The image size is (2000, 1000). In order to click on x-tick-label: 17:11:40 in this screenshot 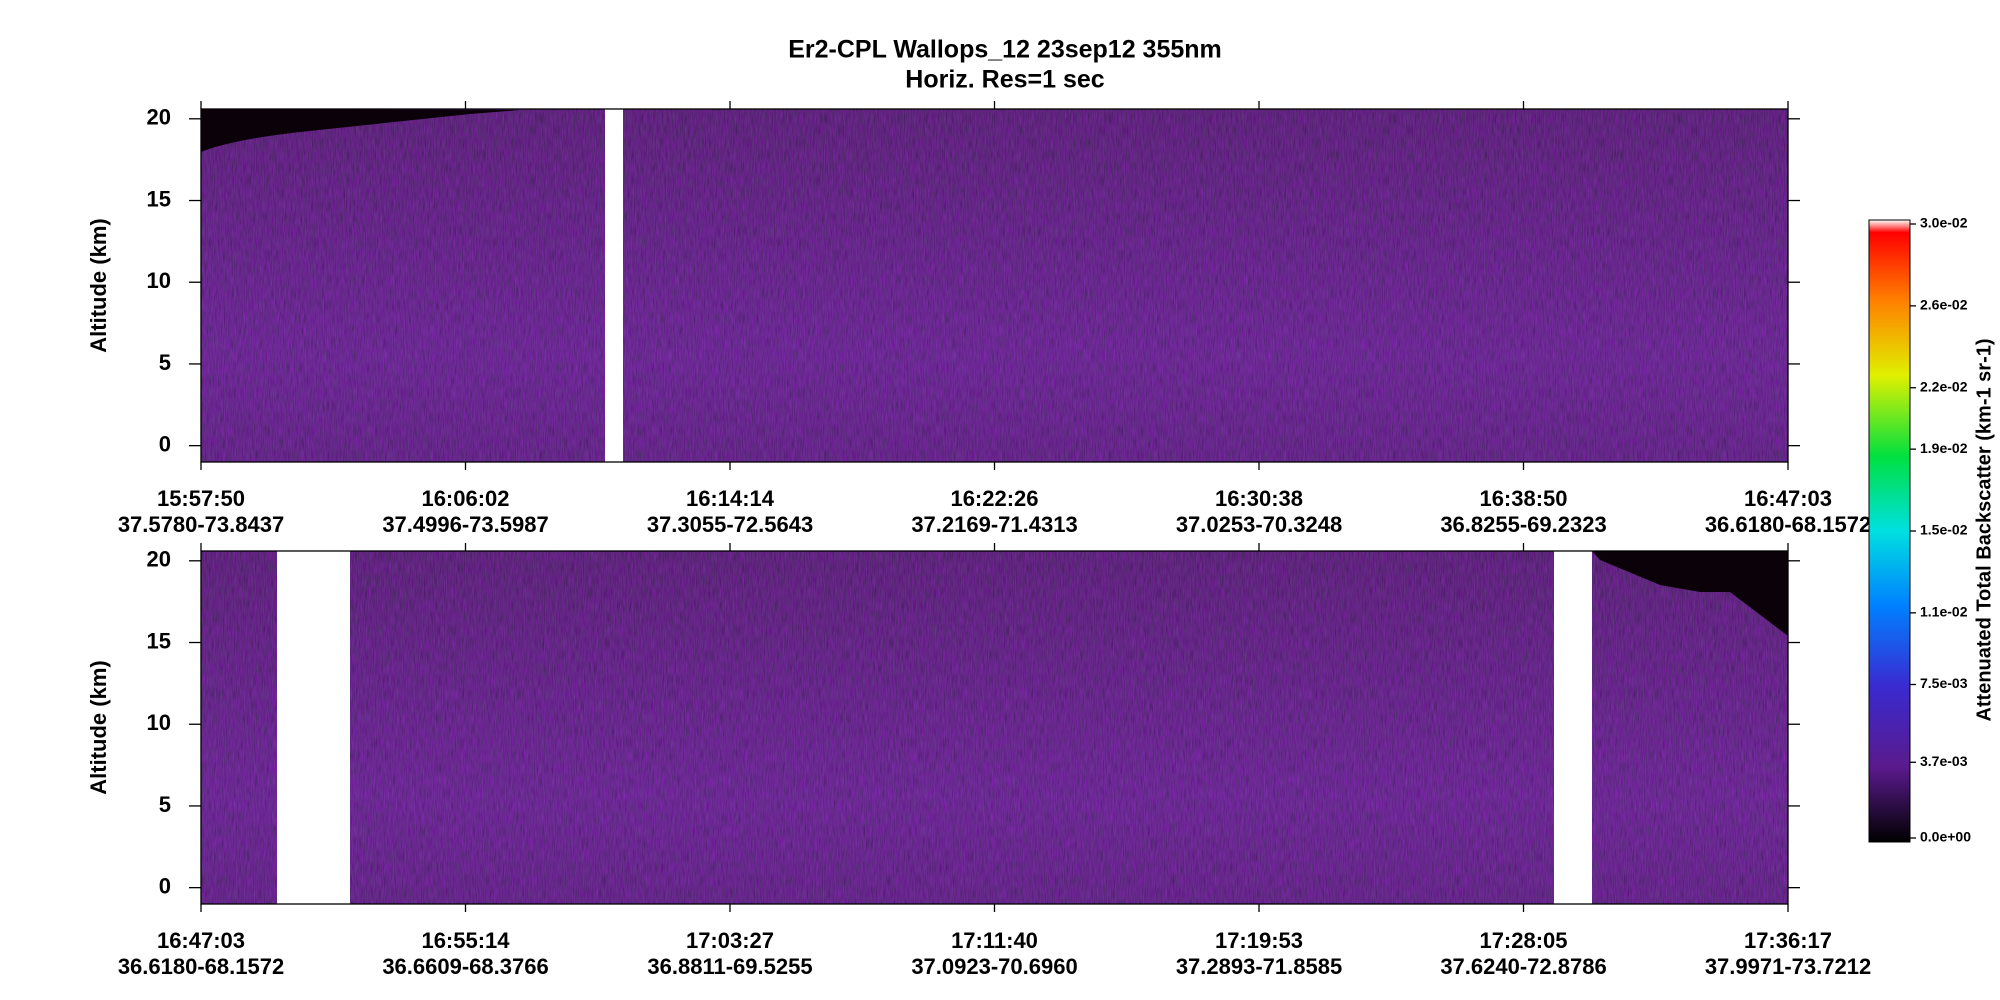, I will do `click(994, 940)`.